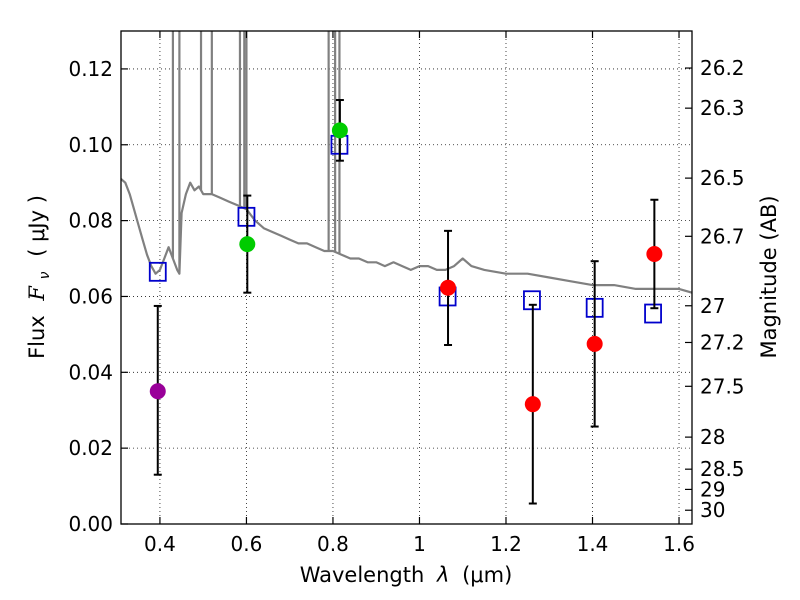 This screenshot has height=600, width=800. I want to click on y2-axis-label: Magnitude (AB), so click(769, 276).